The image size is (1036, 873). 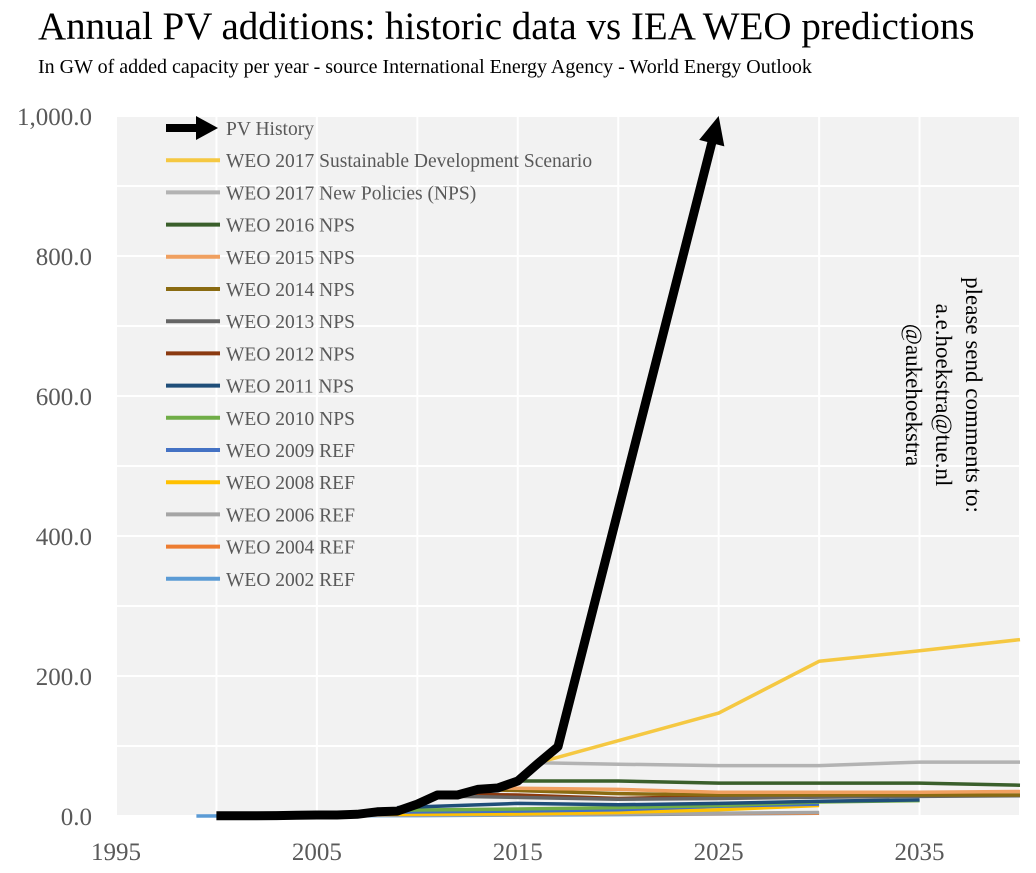 I want to click on x-tick-label: 2015, so click(x=518, y=852).